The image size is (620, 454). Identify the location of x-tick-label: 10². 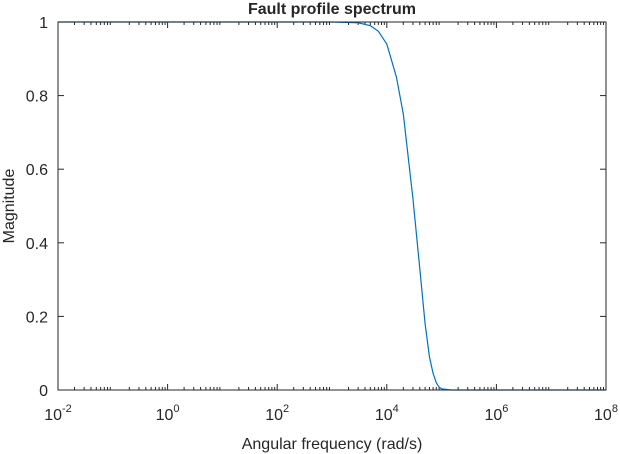
(277, 413).